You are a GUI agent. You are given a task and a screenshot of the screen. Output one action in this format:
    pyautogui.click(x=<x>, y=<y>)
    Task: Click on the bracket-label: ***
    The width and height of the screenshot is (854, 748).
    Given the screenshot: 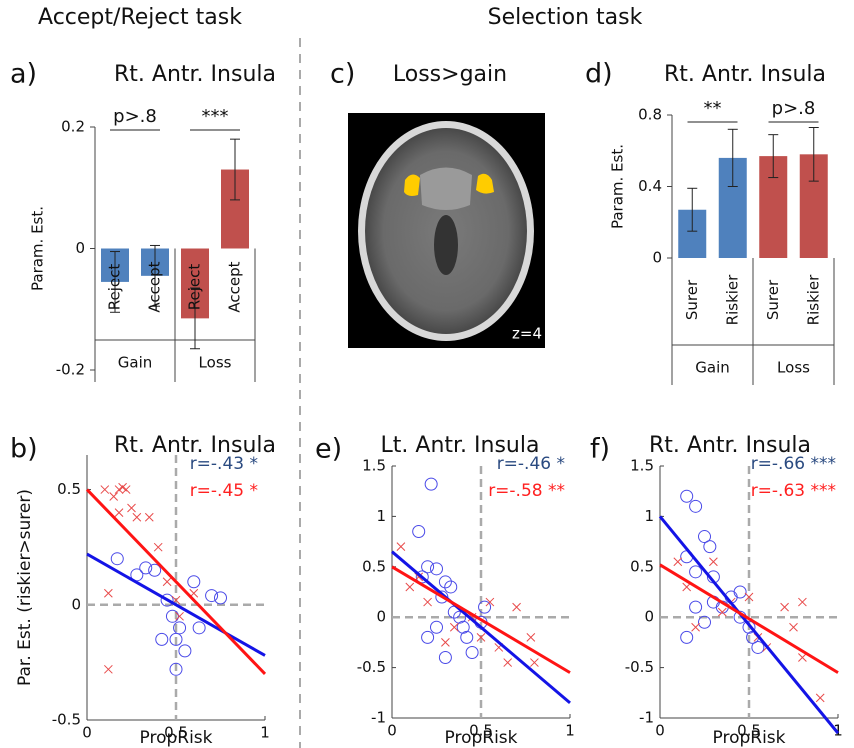 What is the action you would take?
    pyautogui.click(x=215, y=116)
    